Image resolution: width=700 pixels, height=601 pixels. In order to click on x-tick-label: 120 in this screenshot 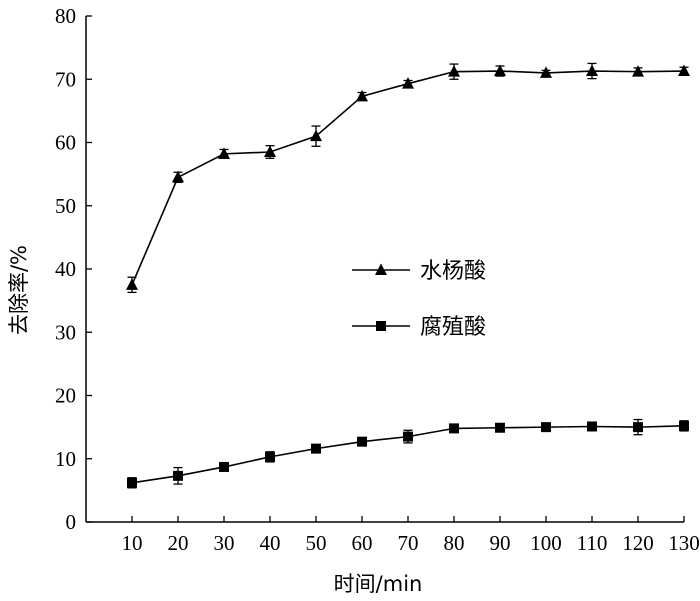, I will do `click(638, 543)`.